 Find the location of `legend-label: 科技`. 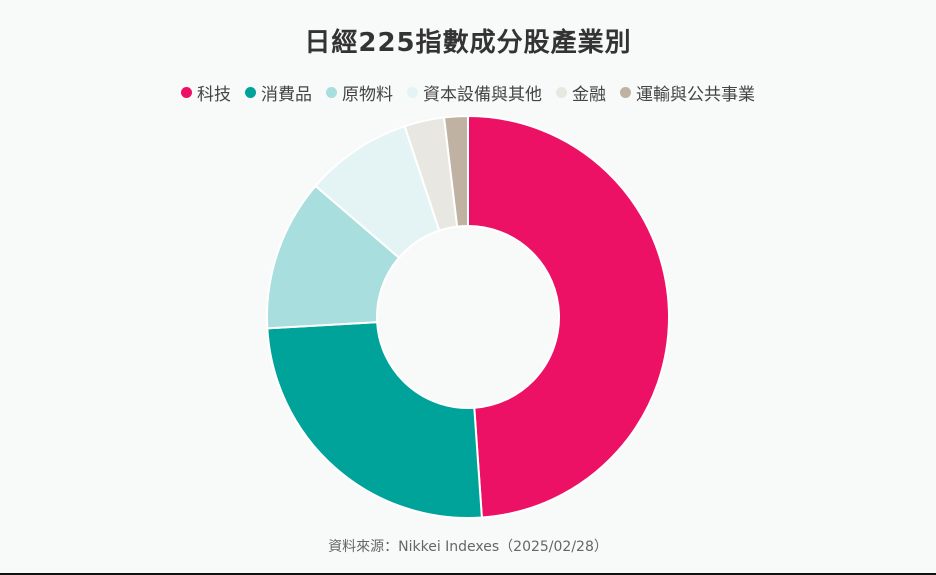

legend-label: 科技 is located at coordinates (214, 95).